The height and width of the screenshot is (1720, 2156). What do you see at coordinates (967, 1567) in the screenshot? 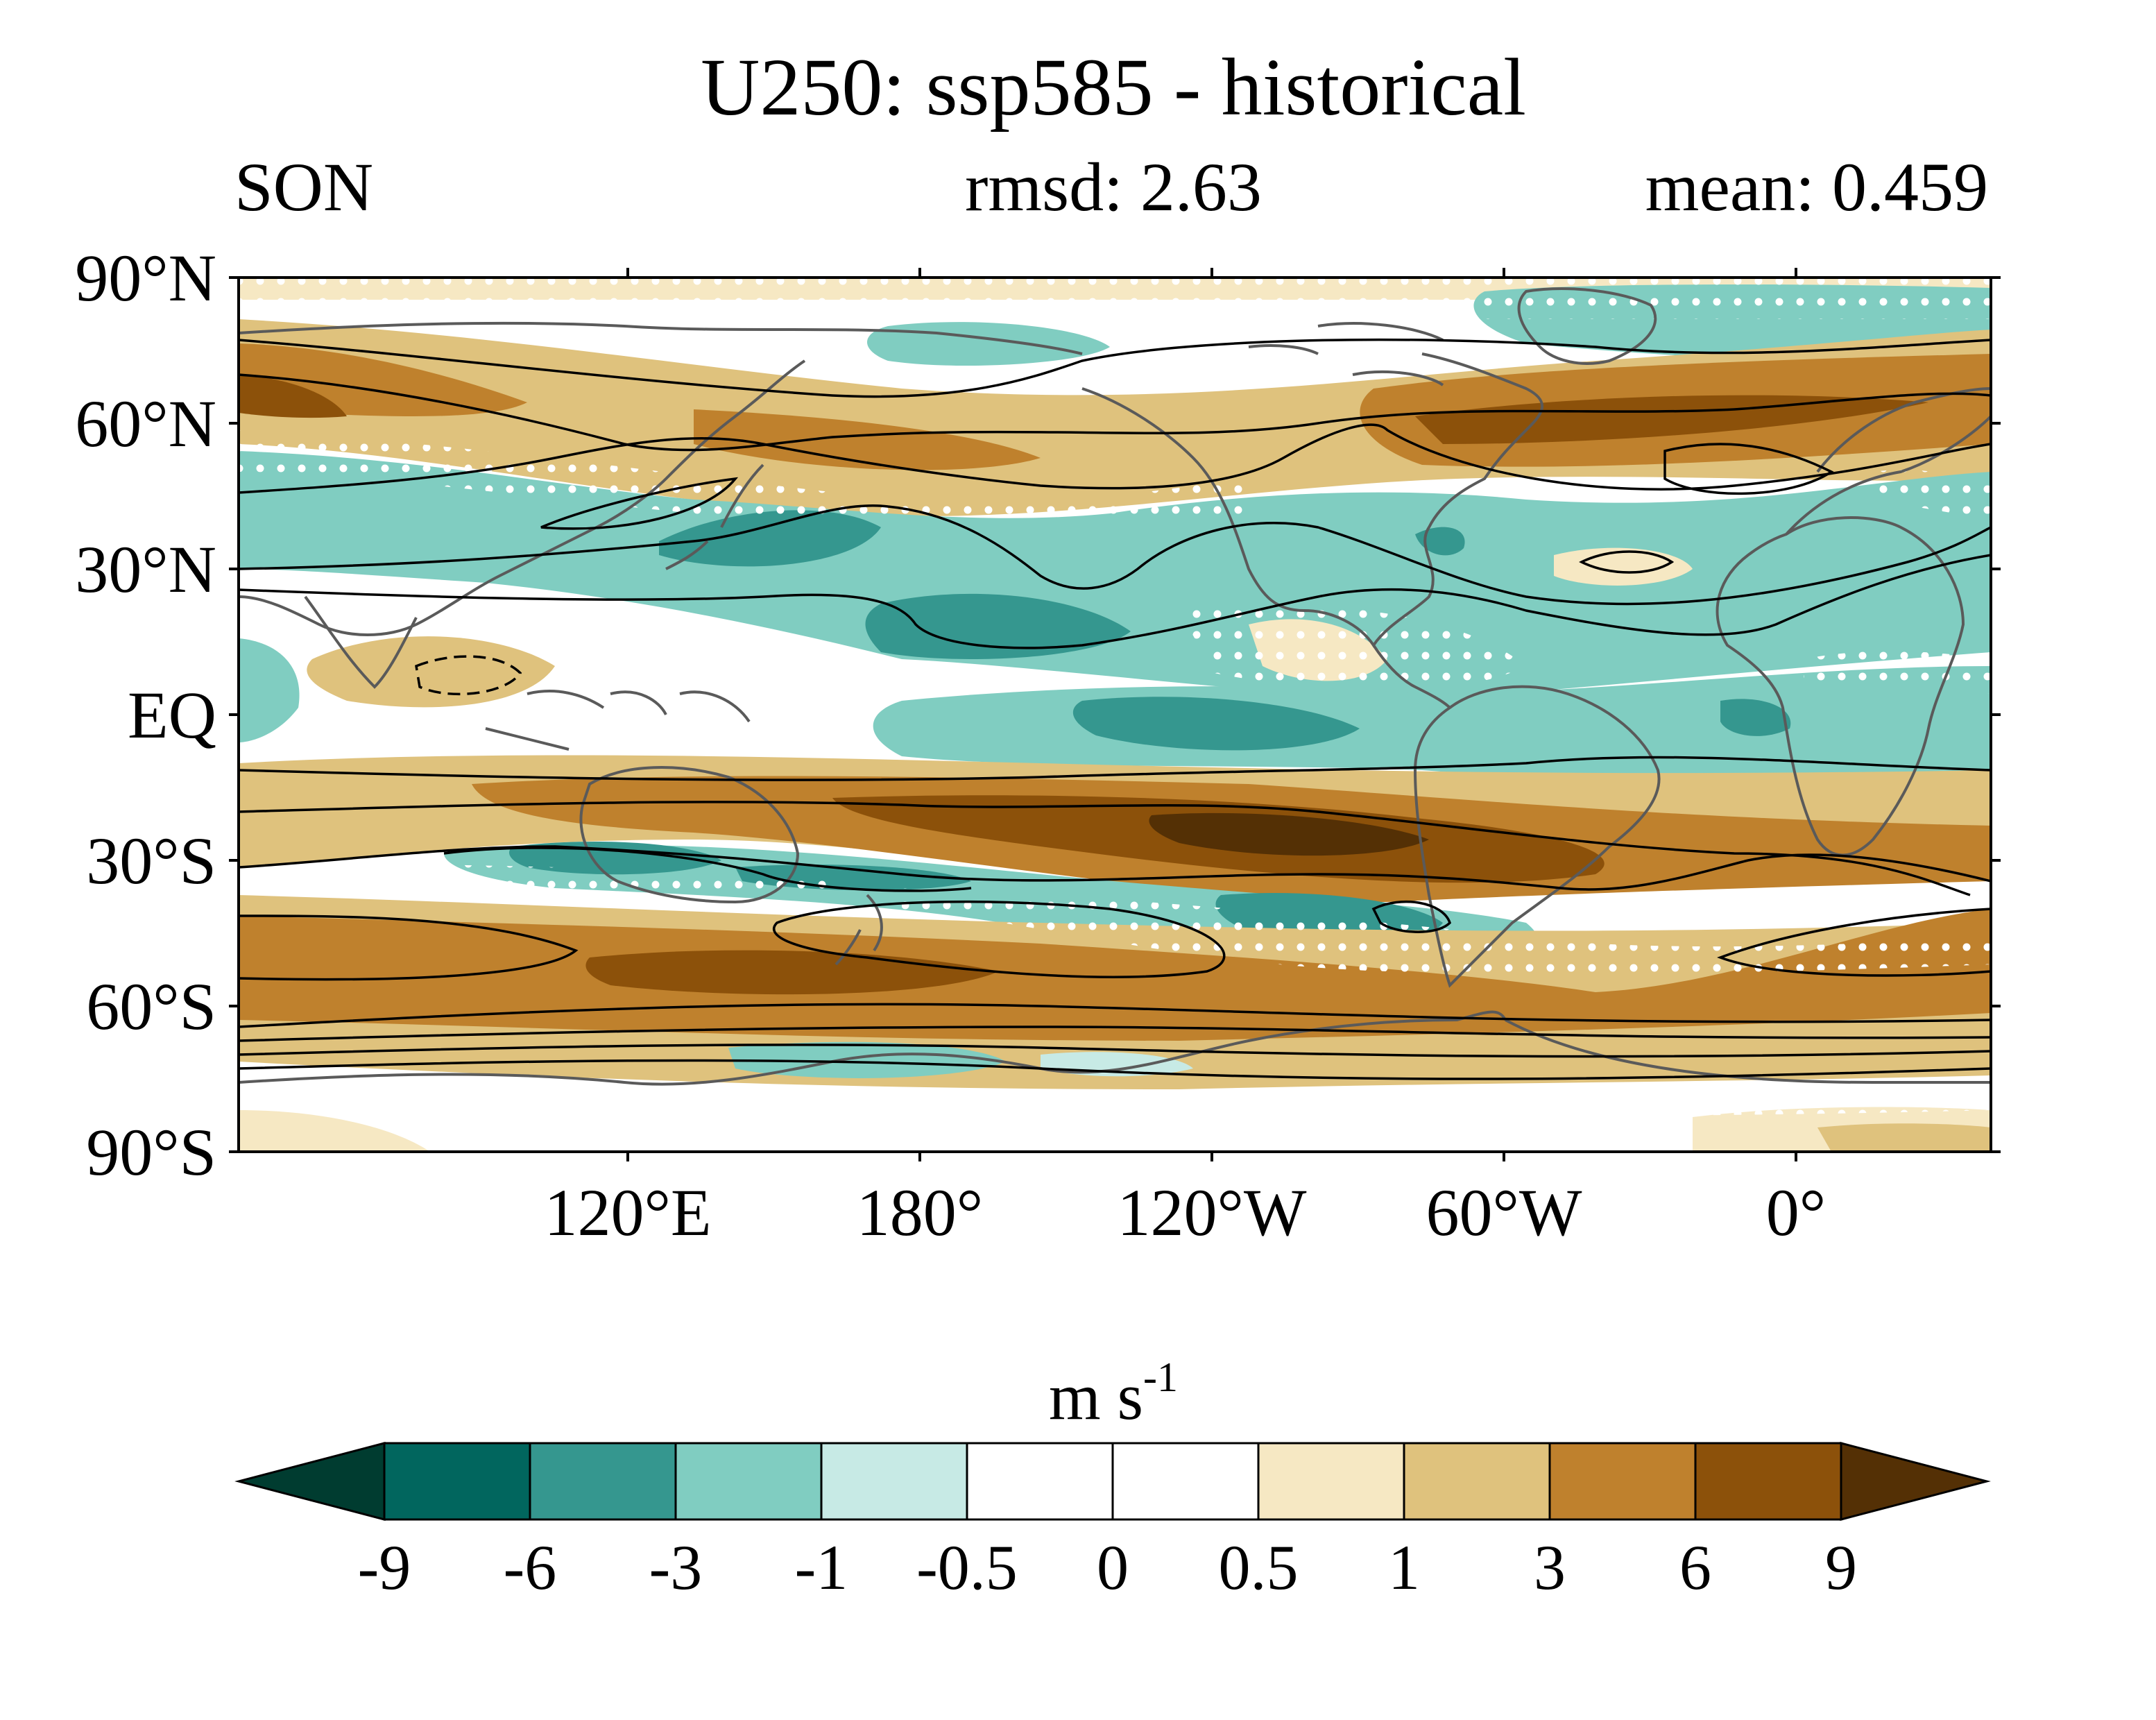
I see `colorbar-tick-label: -0.5` at bounding box center [967, 1567].